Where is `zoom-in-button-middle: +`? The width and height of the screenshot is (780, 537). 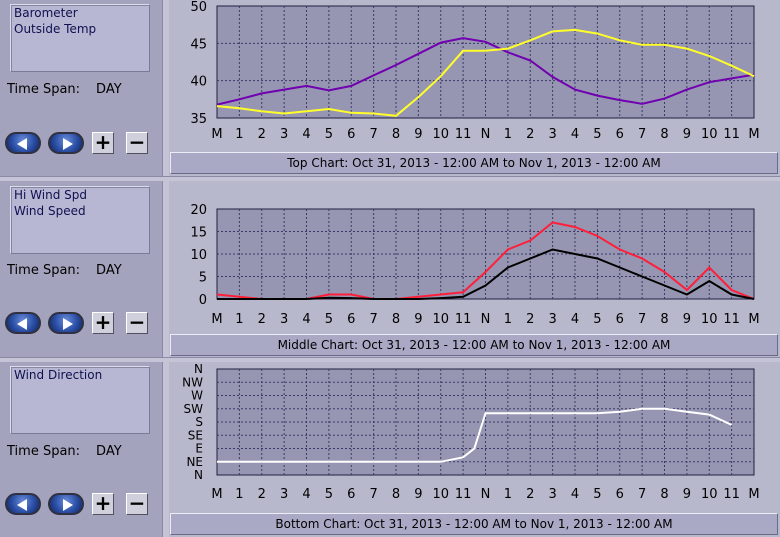
zoom-in-button-middle: + is located at coordinates (103, 323).